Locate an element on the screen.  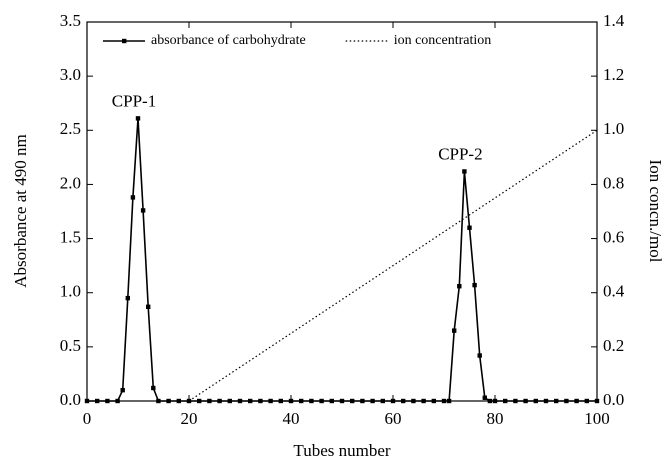
y2-tick-label: 0.6 is located at coordinates (613, 236).